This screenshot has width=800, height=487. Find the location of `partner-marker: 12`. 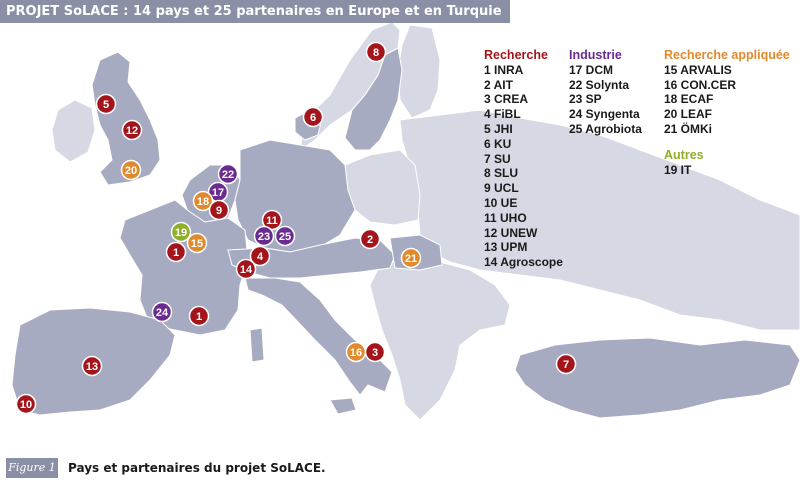

partner-marker: 12 is located at coordinates (132, 130).